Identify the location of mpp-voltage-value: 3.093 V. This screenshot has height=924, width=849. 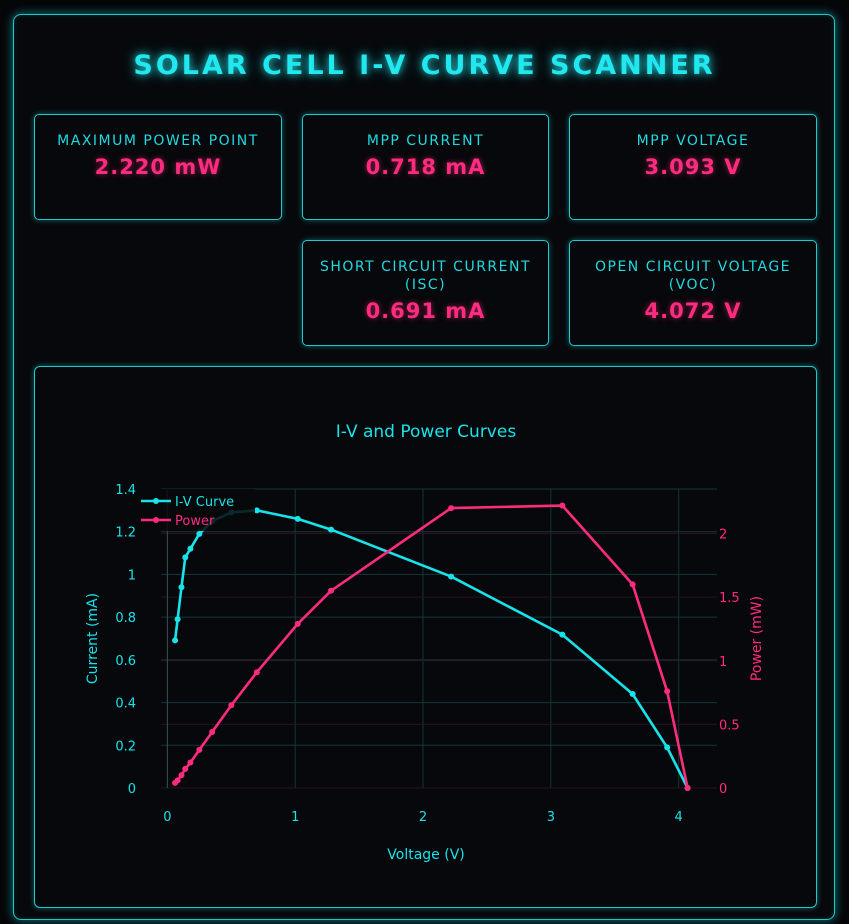
(693, 167).